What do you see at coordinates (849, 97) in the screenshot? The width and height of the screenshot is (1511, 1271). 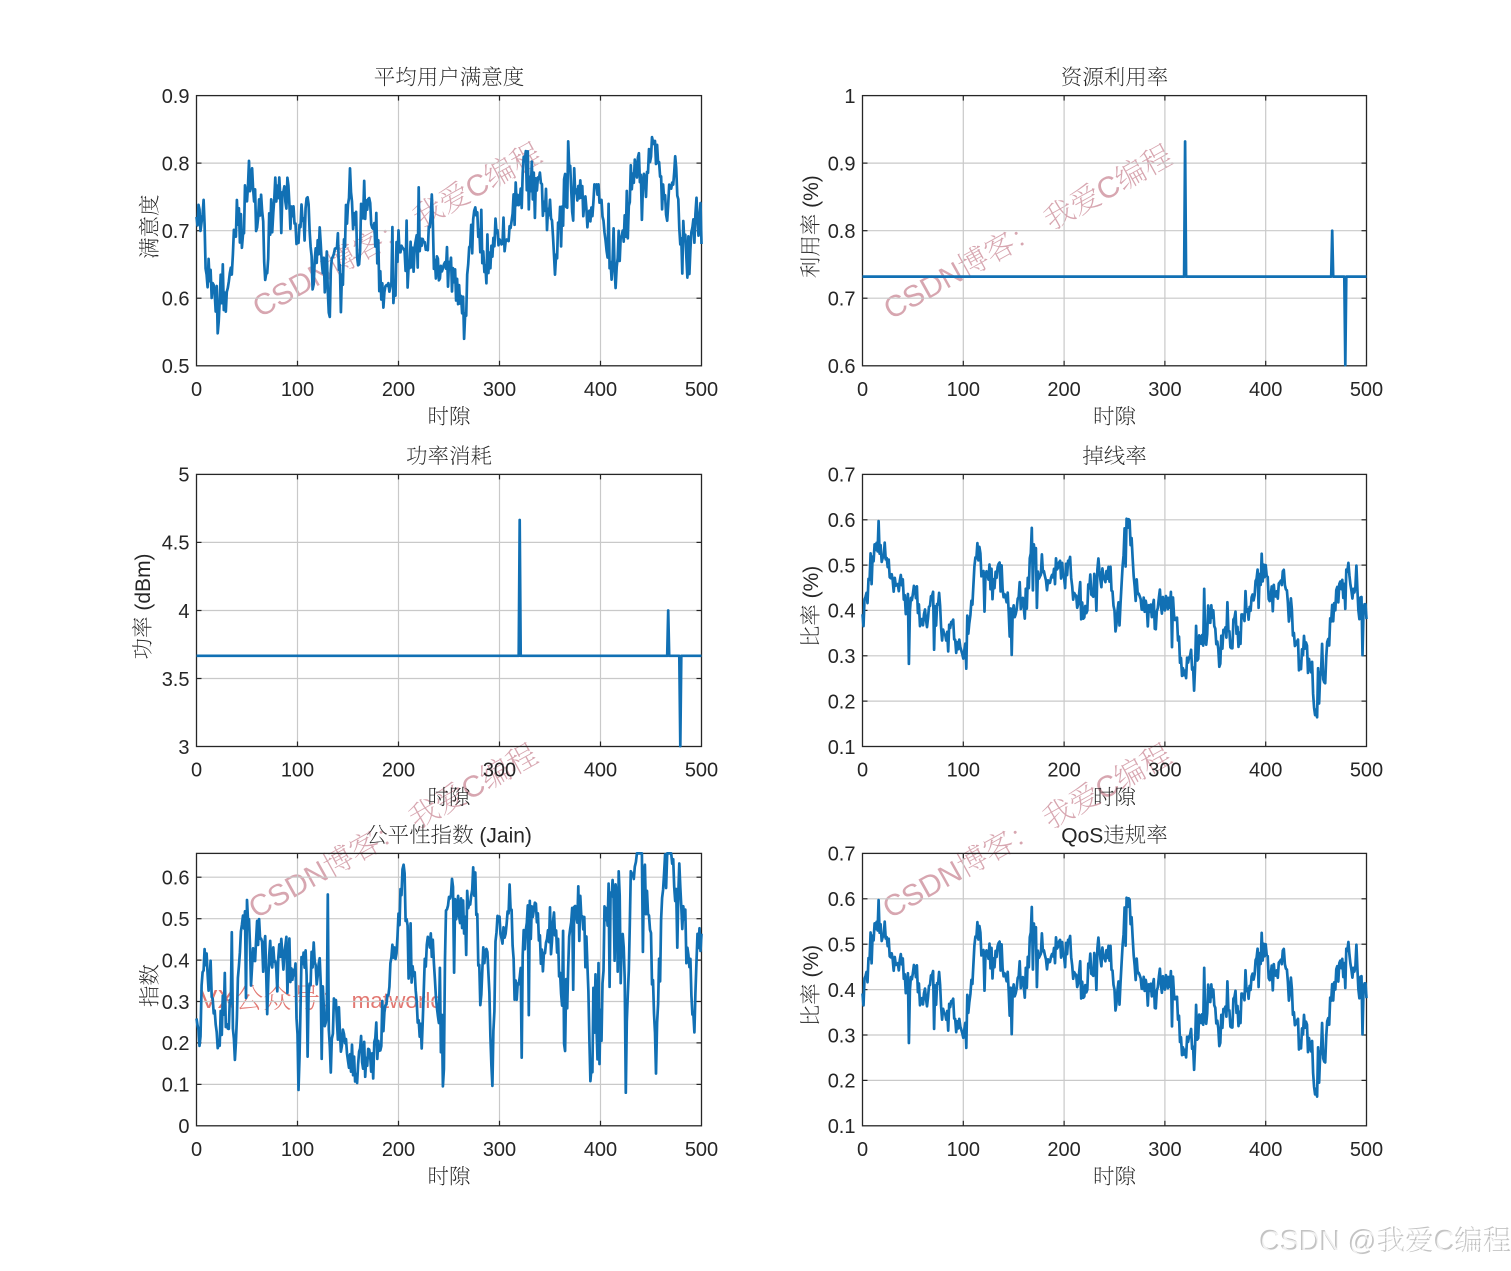 I see `svg-text: 1` at bounding box center [849, 97].